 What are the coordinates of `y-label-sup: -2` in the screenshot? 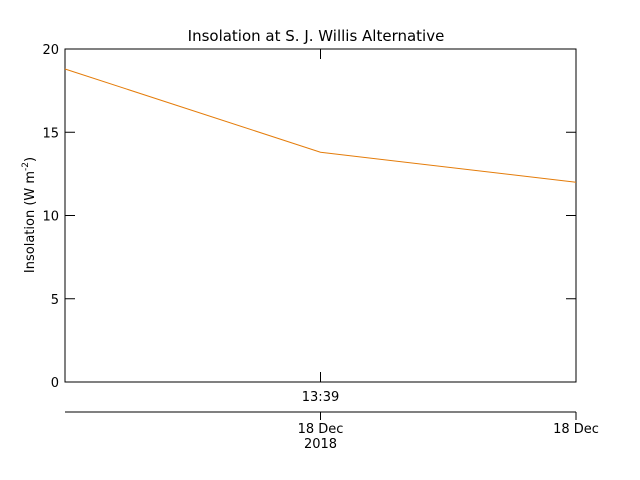 It's located at (26, 166).